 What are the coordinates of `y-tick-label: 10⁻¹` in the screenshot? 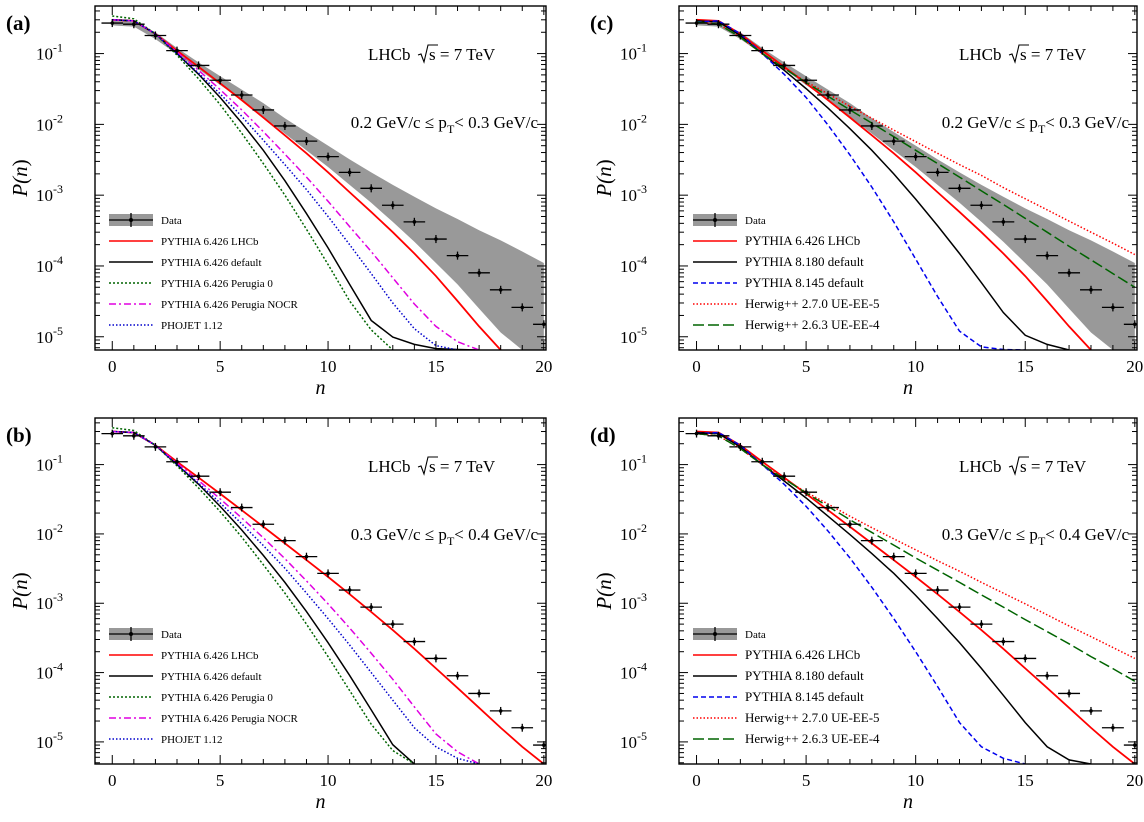 It's located at (633, 52).